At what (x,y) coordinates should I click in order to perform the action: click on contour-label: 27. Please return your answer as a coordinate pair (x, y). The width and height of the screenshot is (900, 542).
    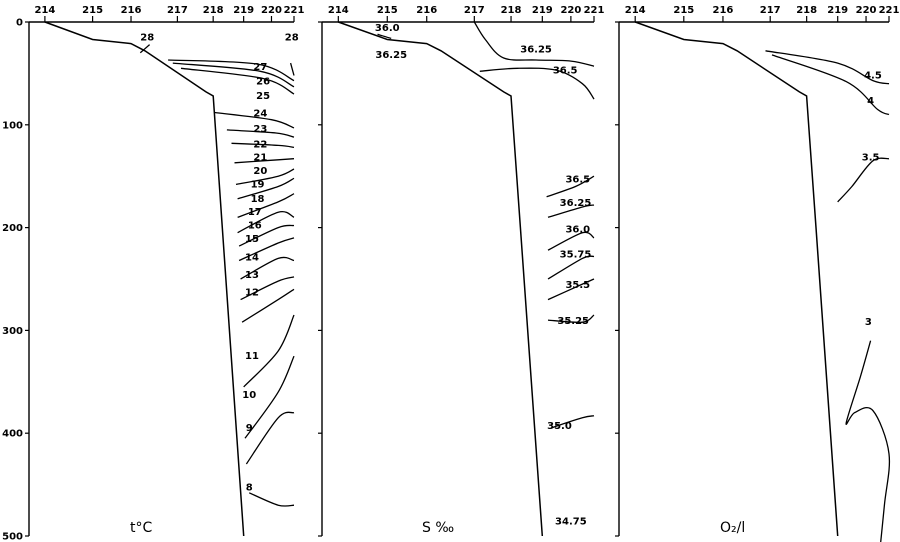
    Looking at the image, I should click on (260, 67).